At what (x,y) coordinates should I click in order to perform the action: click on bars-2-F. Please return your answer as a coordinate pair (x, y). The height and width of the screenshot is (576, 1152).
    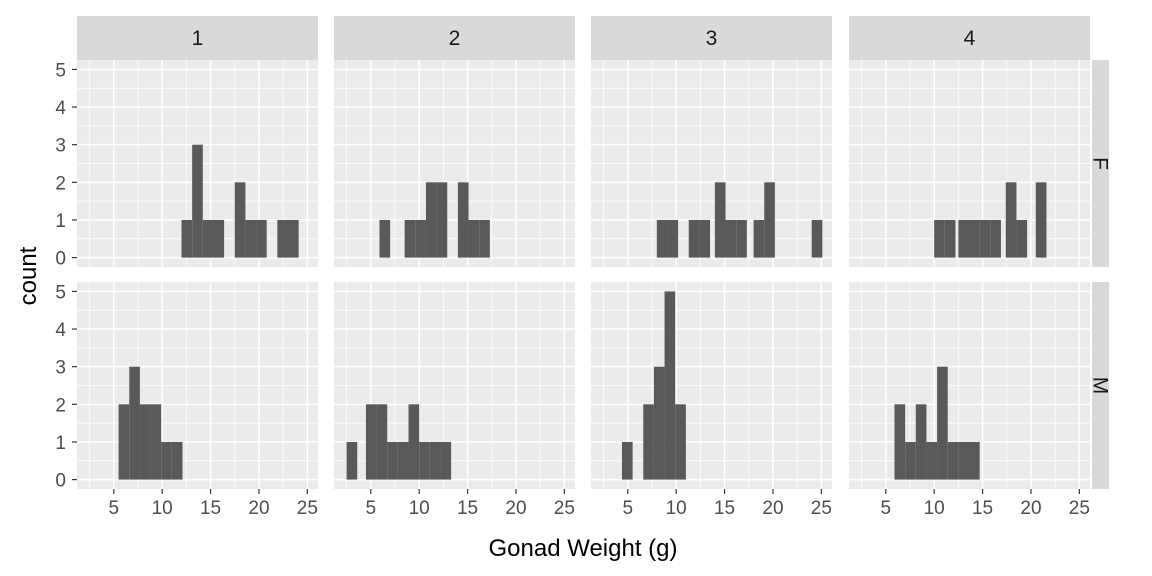
    Looking at the image, I should click on (434, 220).